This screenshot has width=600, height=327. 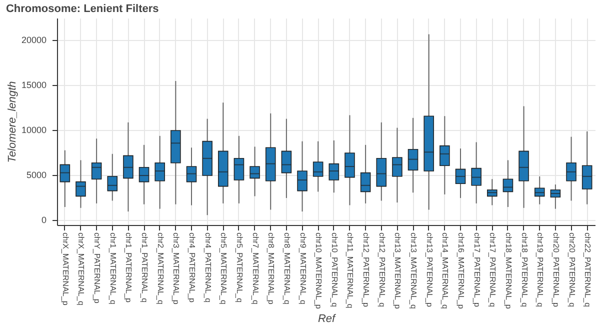 I want to click on x-tick-label: chr7_MATERNAL_q, so click(x=255, y=268).